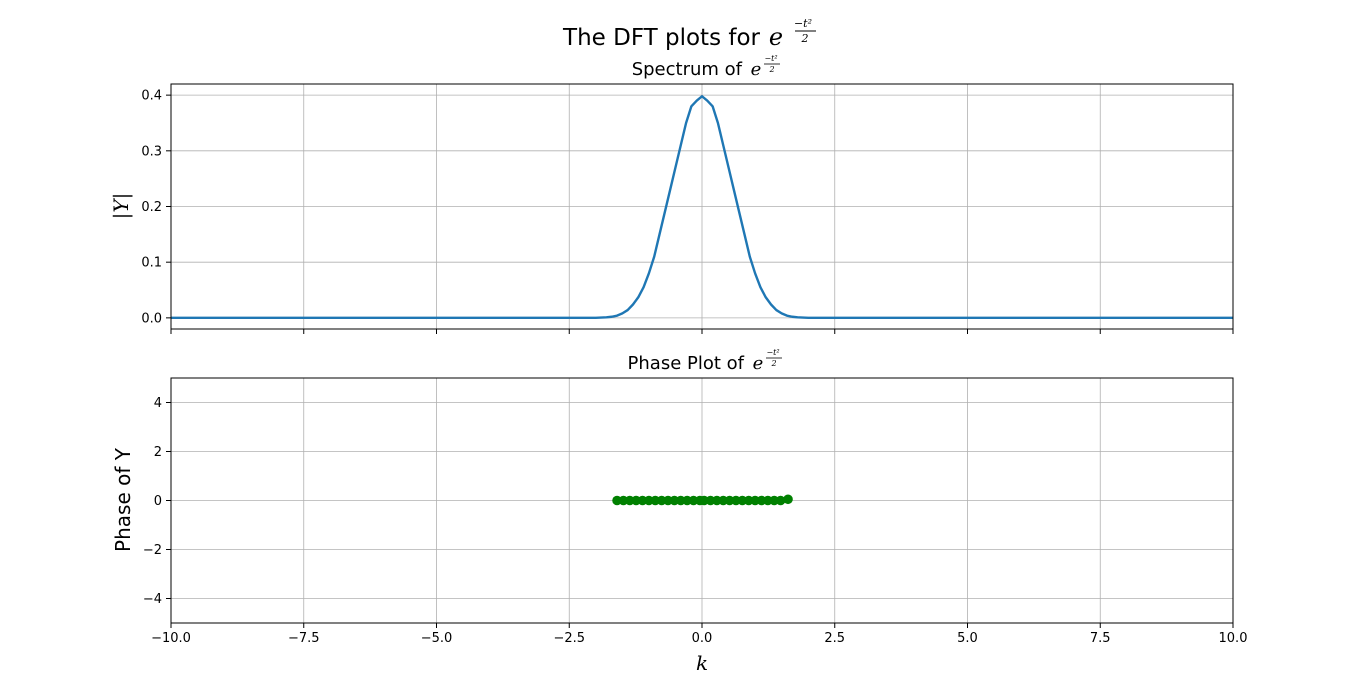 Image resolution: width=1370 pixels, height=700 pixels. Describe the element at coordinates (151, 151) in the screenshot. I see `spectrum-ytick-label: 0.3` at that location.